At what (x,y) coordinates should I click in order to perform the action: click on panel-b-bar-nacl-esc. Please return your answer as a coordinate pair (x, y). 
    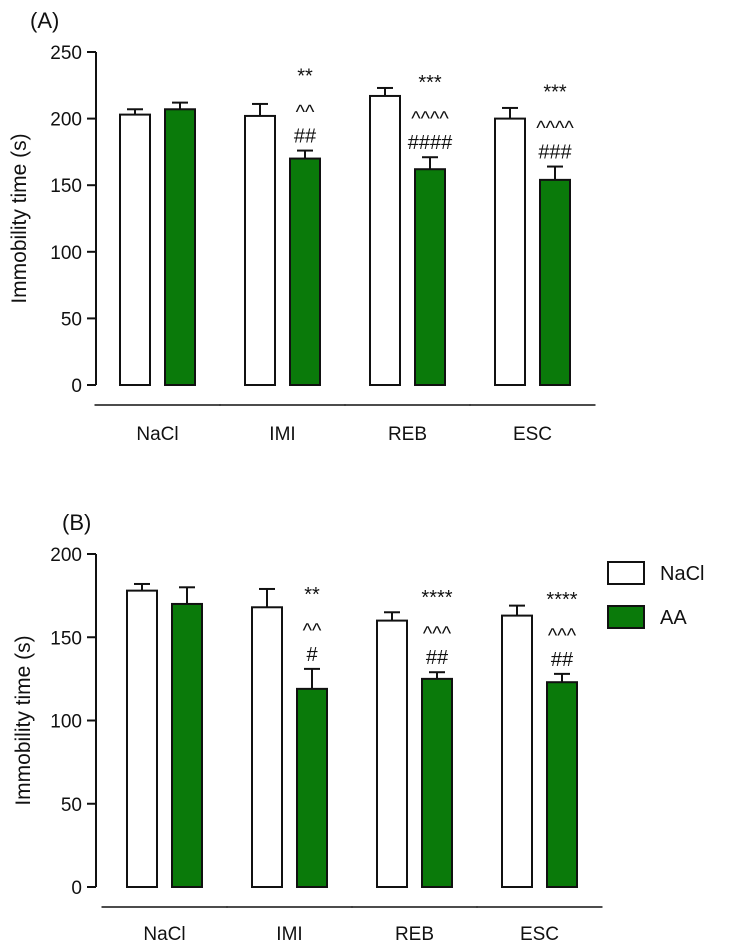
    Looking at the image, I should click on (517, 751).